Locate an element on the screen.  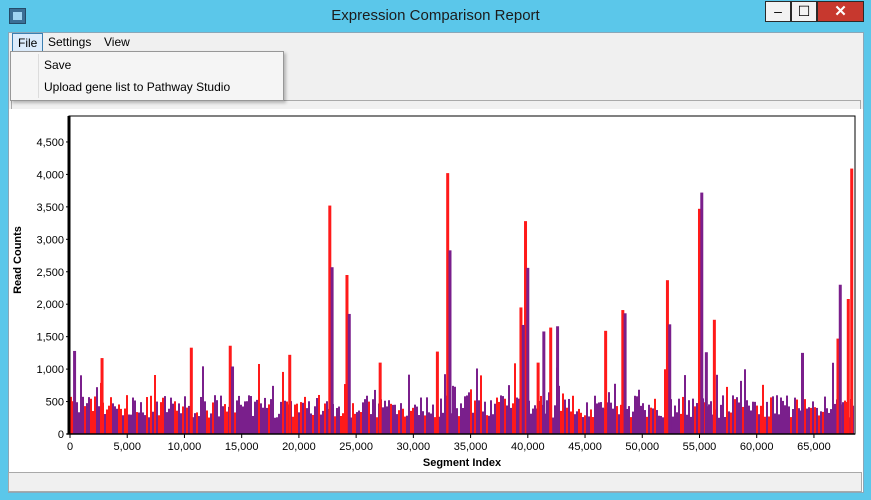
menu-view: View is located at coordinates (117, 42).